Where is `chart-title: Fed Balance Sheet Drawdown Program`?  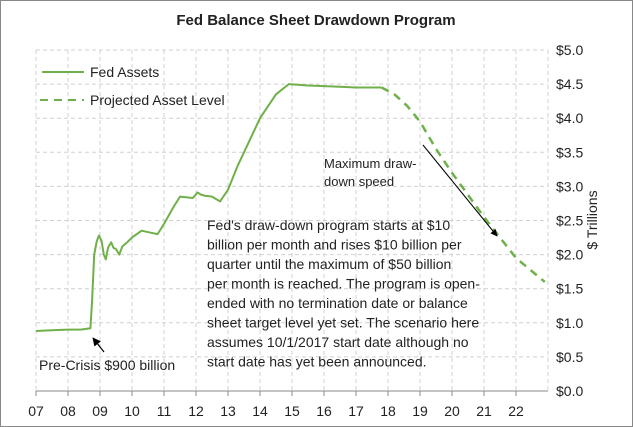 chart-title: Fed Balance Sheet Drawdown Program is located at coordinates (315, 20).